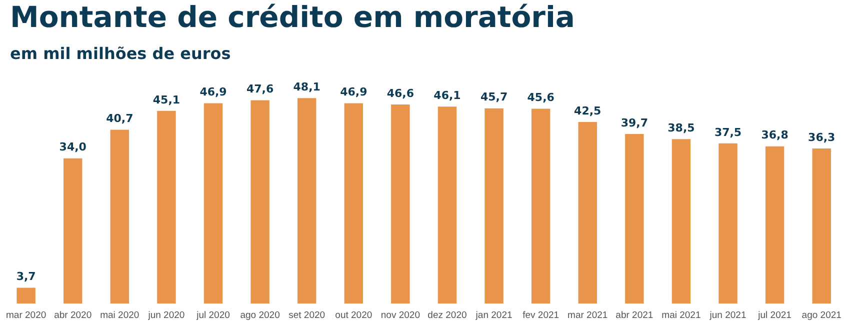 This screenshot has width=851, height=327. Describe the element at coordinates (447, 315) in the screenshot. I see `x-tick-label: dez 2020` at that location.